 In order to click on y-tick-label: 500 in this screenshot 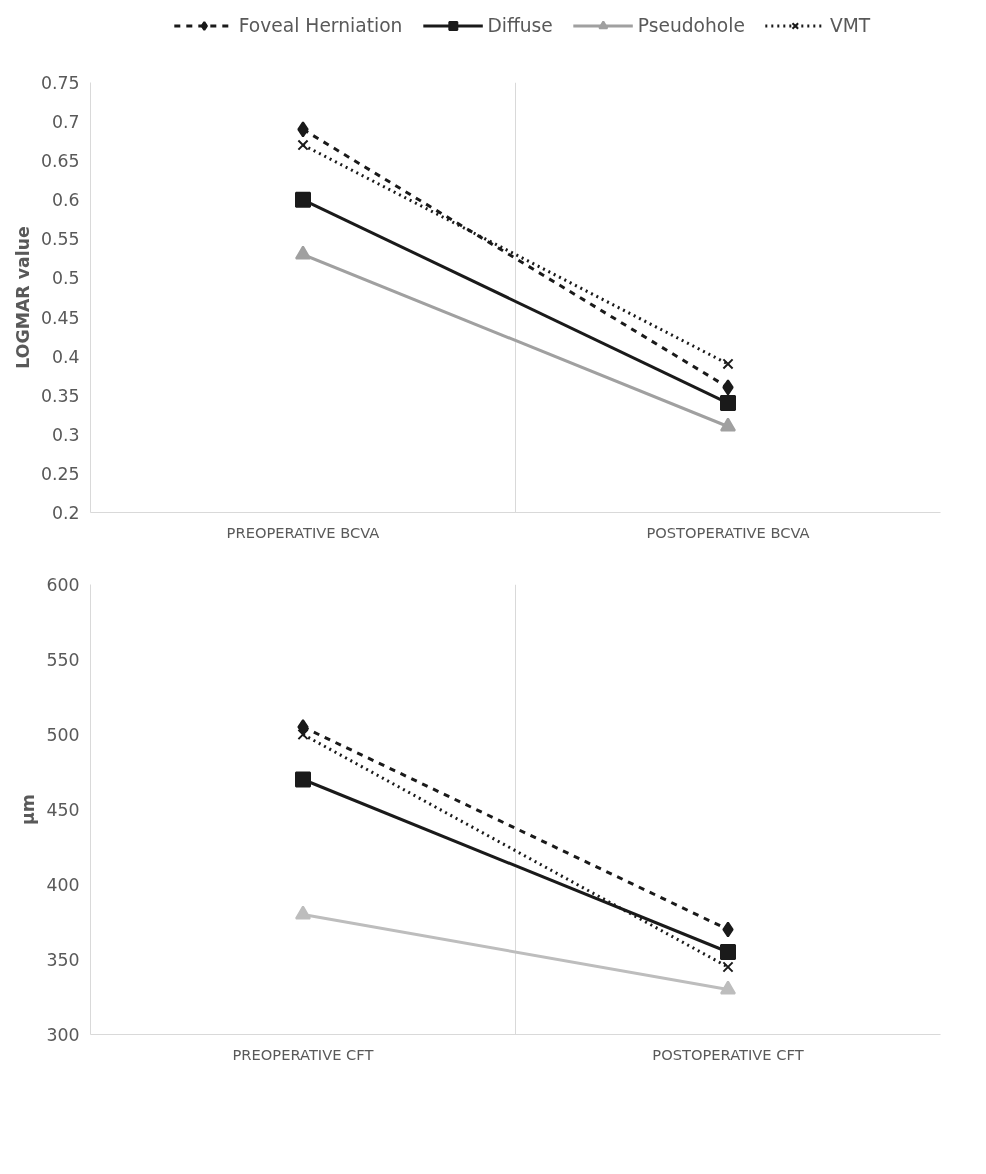, I will do `click(63, 735)`.